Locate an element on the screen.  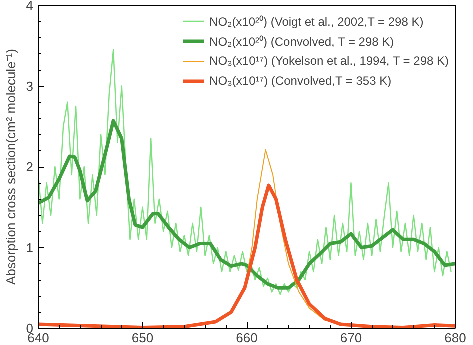
legend-label: NO₃(x10¹⁷) (Convolved,T = 353 K) is located at coordinates (301, 81).